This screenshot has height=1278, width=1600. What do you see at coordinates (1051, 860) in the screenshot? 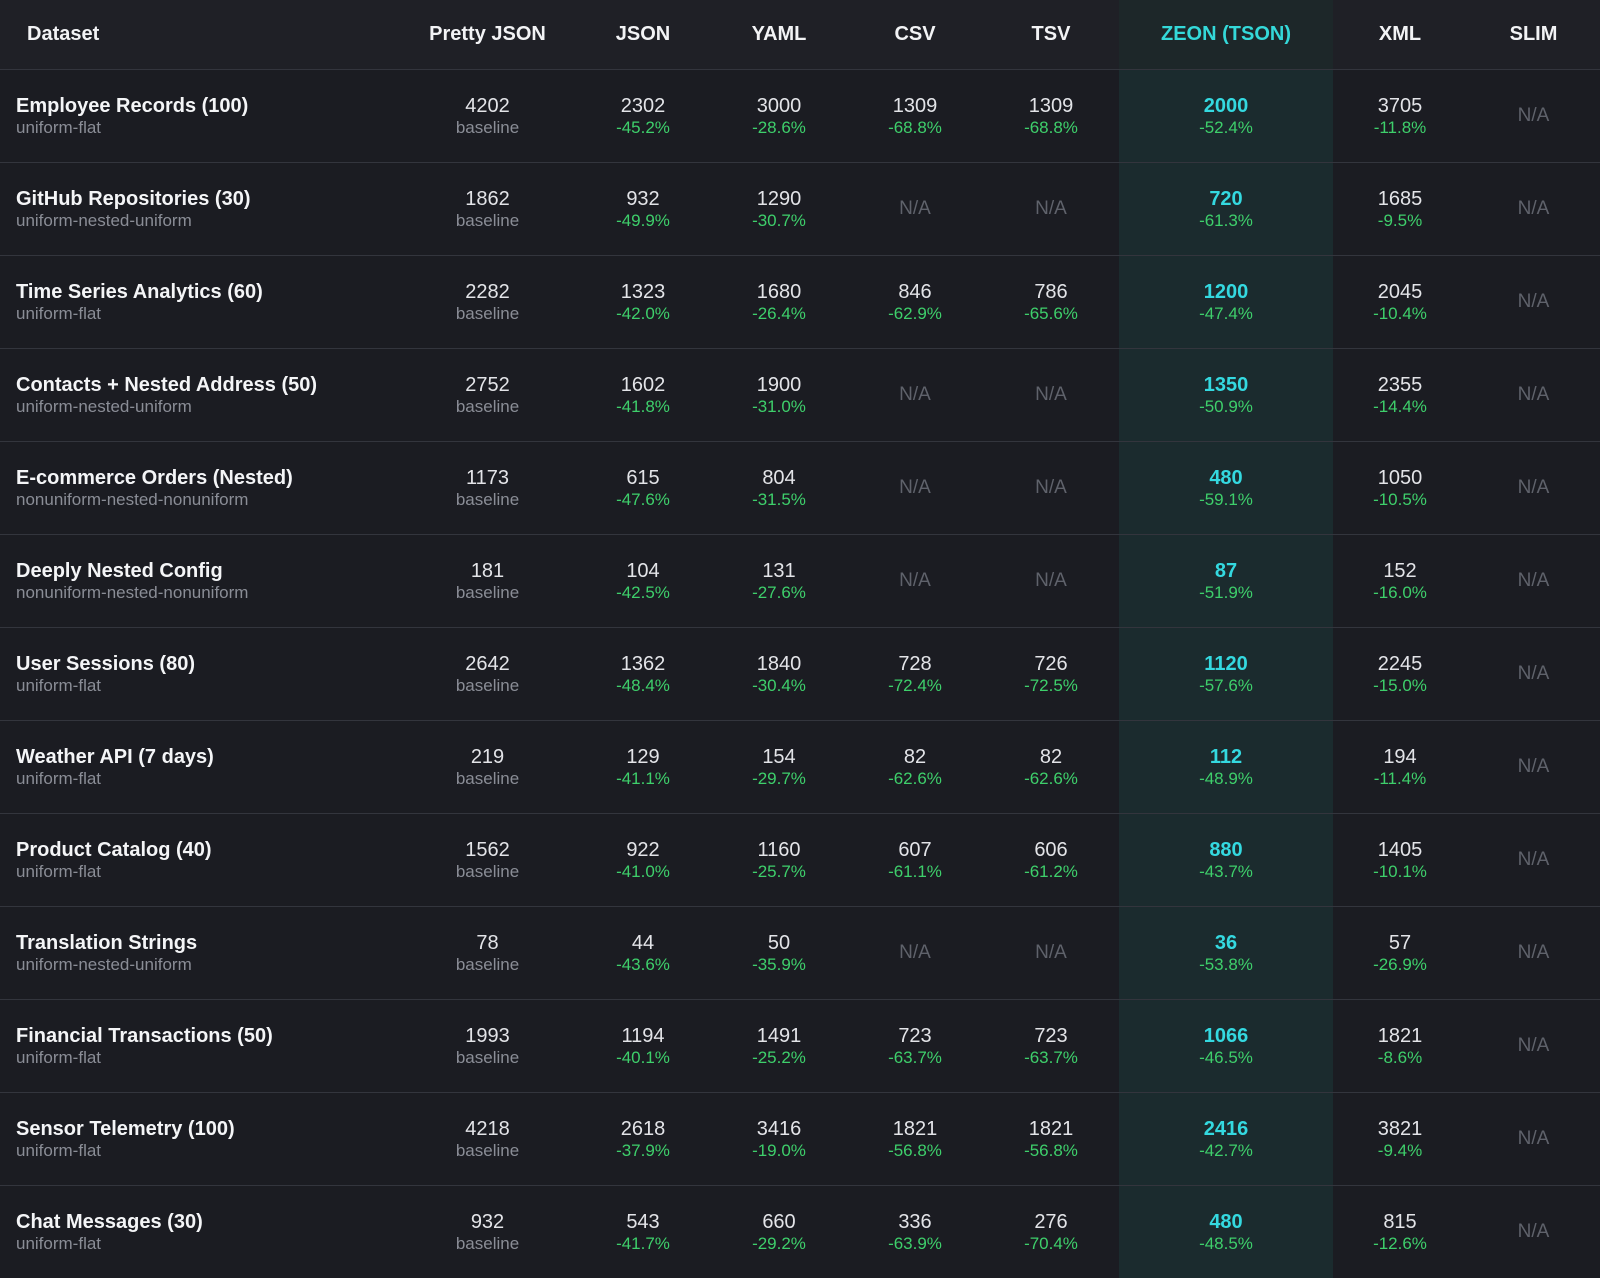
I see `cell-tsv: 606 -61.2%` at bounding box center [1051, 860].